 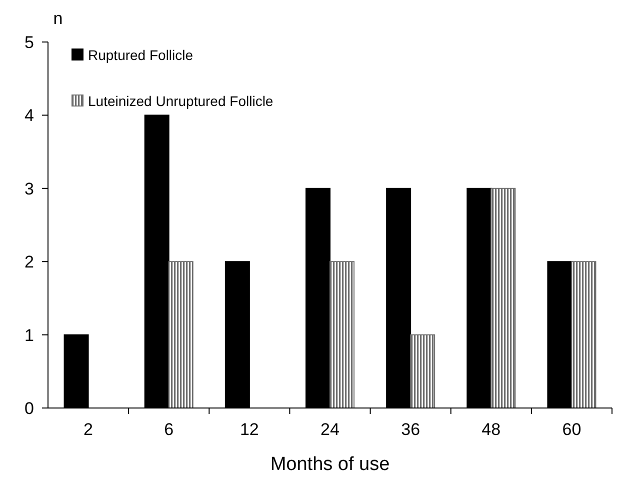 What do you see at coordinates (29, 188) in the screenshot?
I see `y-tick-label: 3` at bounding box center [29, 188].